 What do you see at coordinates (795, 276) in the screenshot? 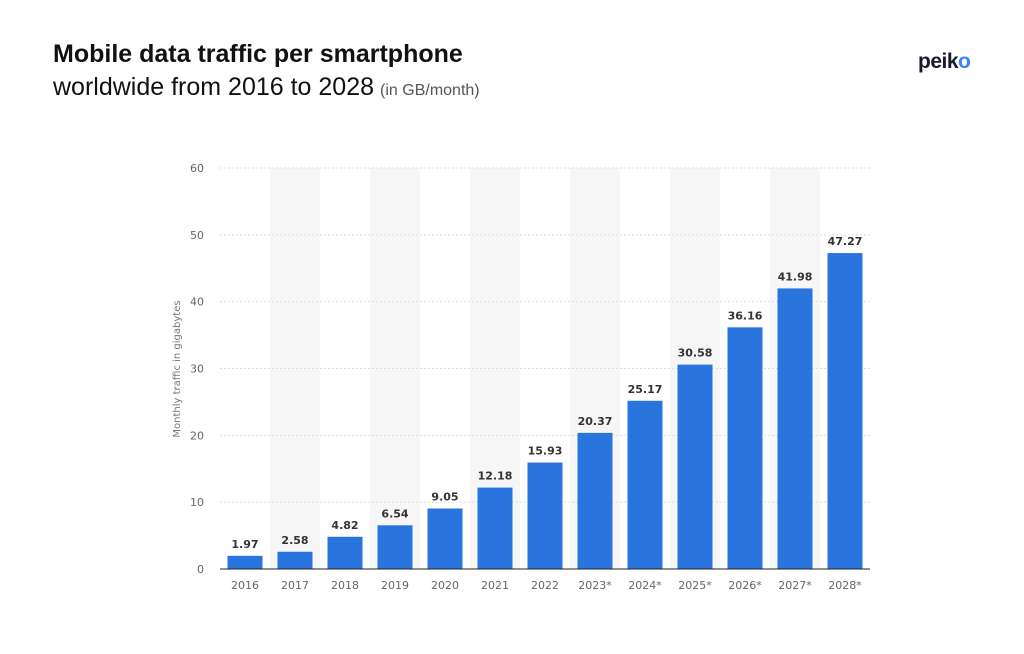
I see `value-label-2027*: 41.98` at bounding box center [795, 276].